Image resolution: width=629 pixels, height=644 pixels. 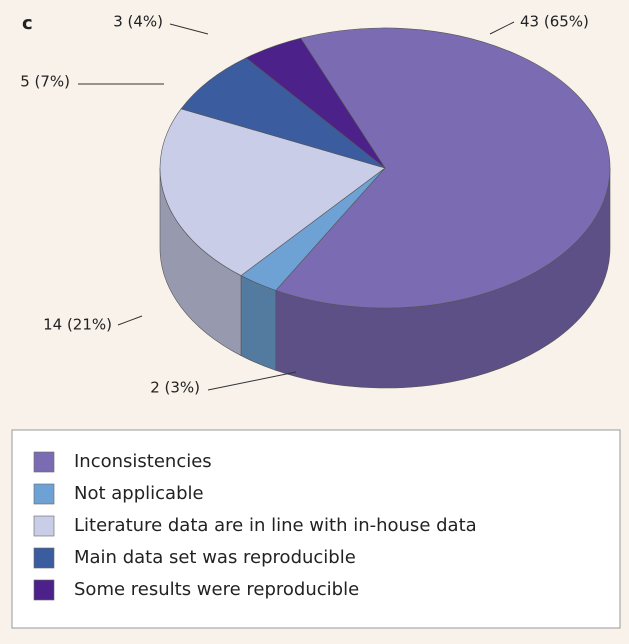 What do you see at coordinates (554, 22) in the screenshot?
I see `value-label: 43 (65%)` at bounding box center [554, 22].